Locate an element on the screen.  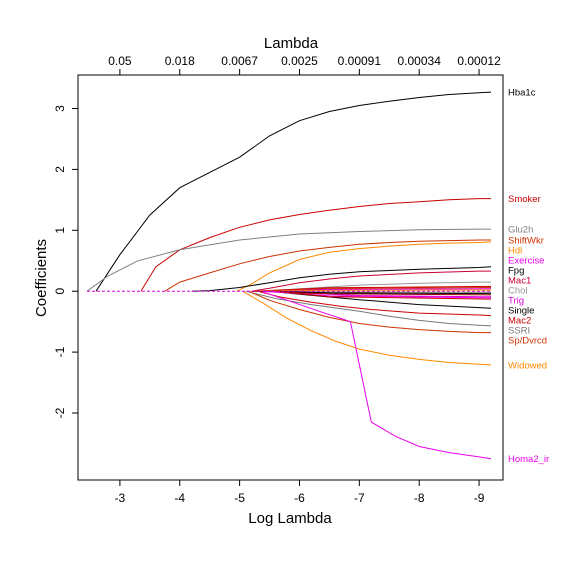
x-tick-label: -3 is located at coordinates (120, 498).